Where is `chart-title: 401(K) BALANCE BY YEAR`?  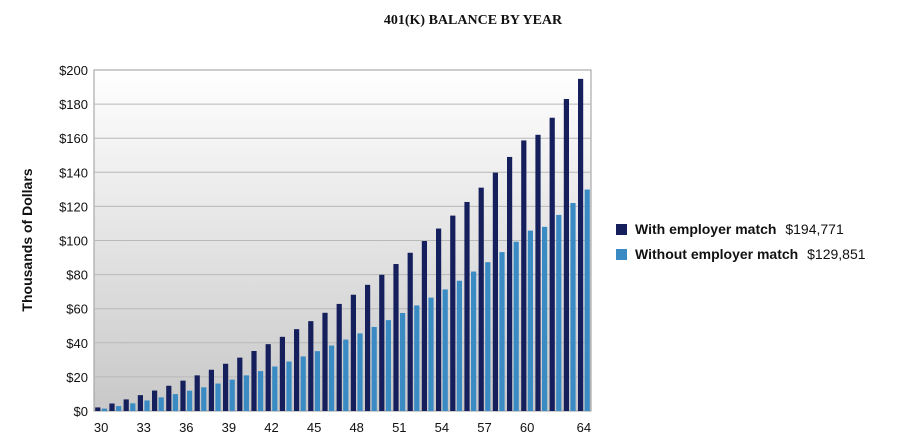
chart-title: 401(K) BALANCE BY YEAR is located at coordinates (473, 20).